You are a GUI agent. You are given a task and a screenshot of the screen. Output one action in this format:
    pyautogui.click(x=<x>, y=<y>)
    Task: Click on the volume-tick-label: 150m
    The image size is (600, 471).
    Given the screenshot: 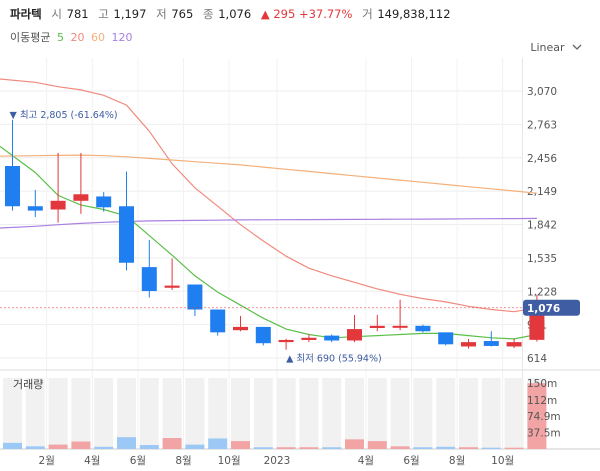 What is the action you would take?
    pyautogui.click(x=542, y=384)
    